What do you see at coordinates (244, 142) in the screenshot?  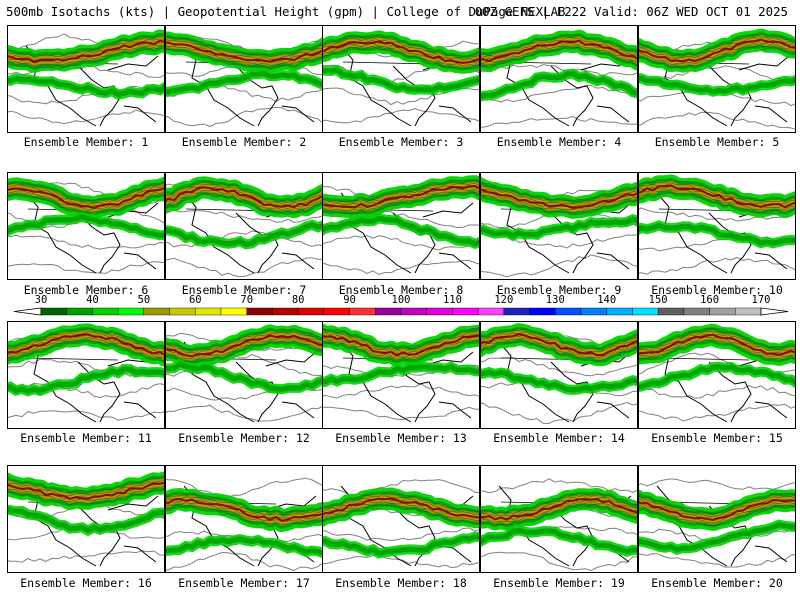 I see `member-label: Ensemble Member: 2` at bounding box center [244, 142].